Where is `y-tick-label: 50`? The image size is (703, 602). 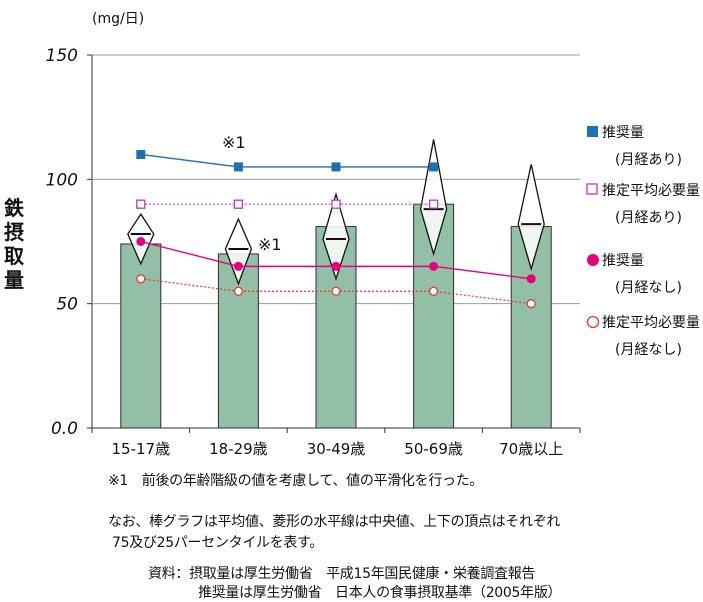
y-tick-label: 50 is located at coordinates (67, 305).